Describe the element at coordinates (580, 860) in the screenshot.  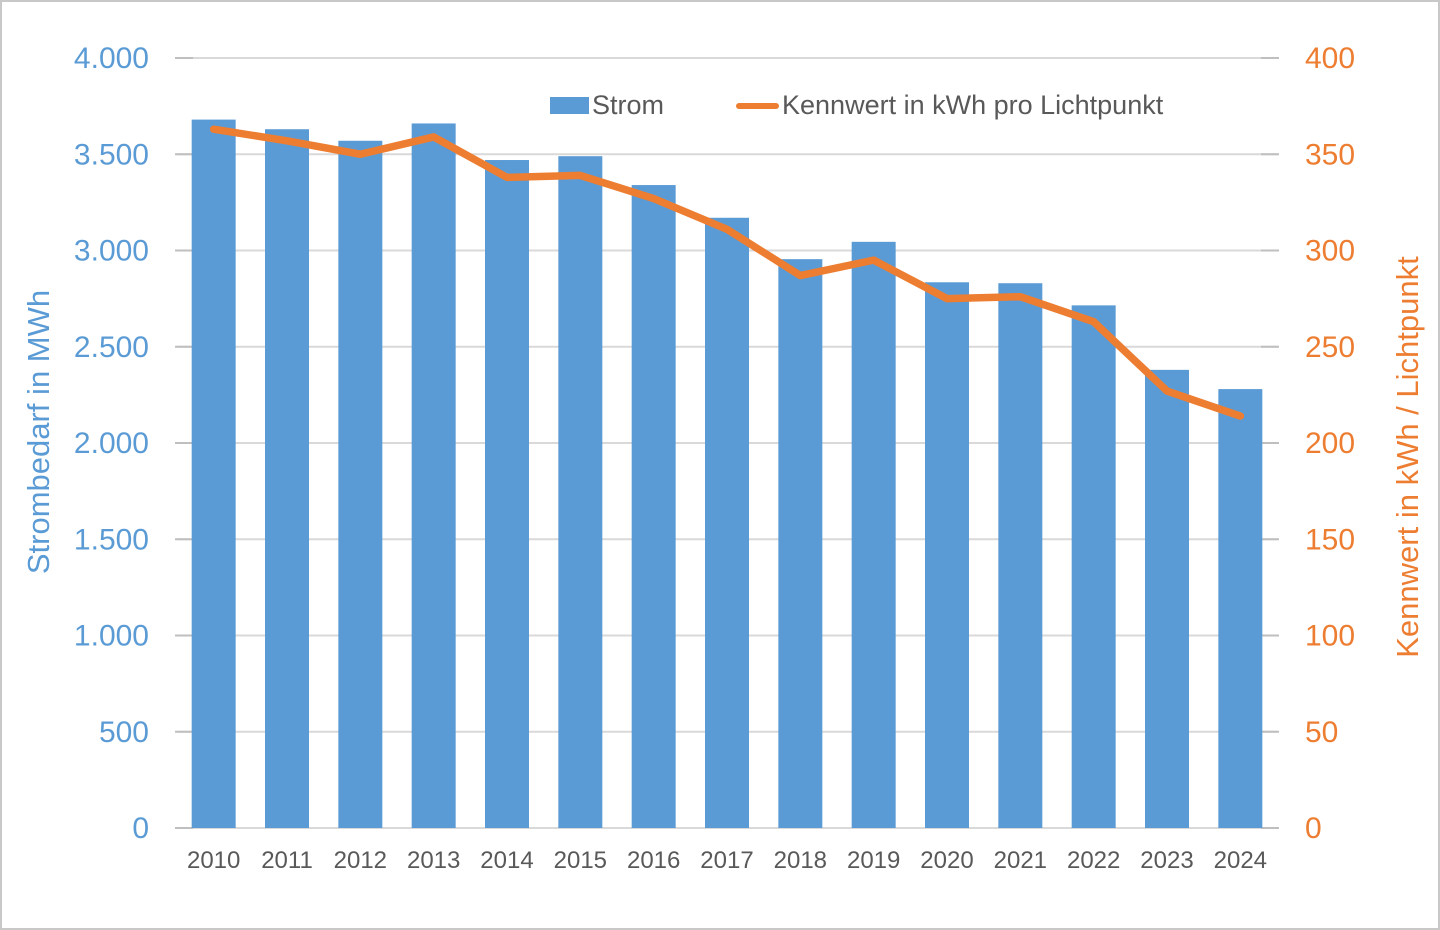
I see `x-axis-tick-label: 2015` at that location.